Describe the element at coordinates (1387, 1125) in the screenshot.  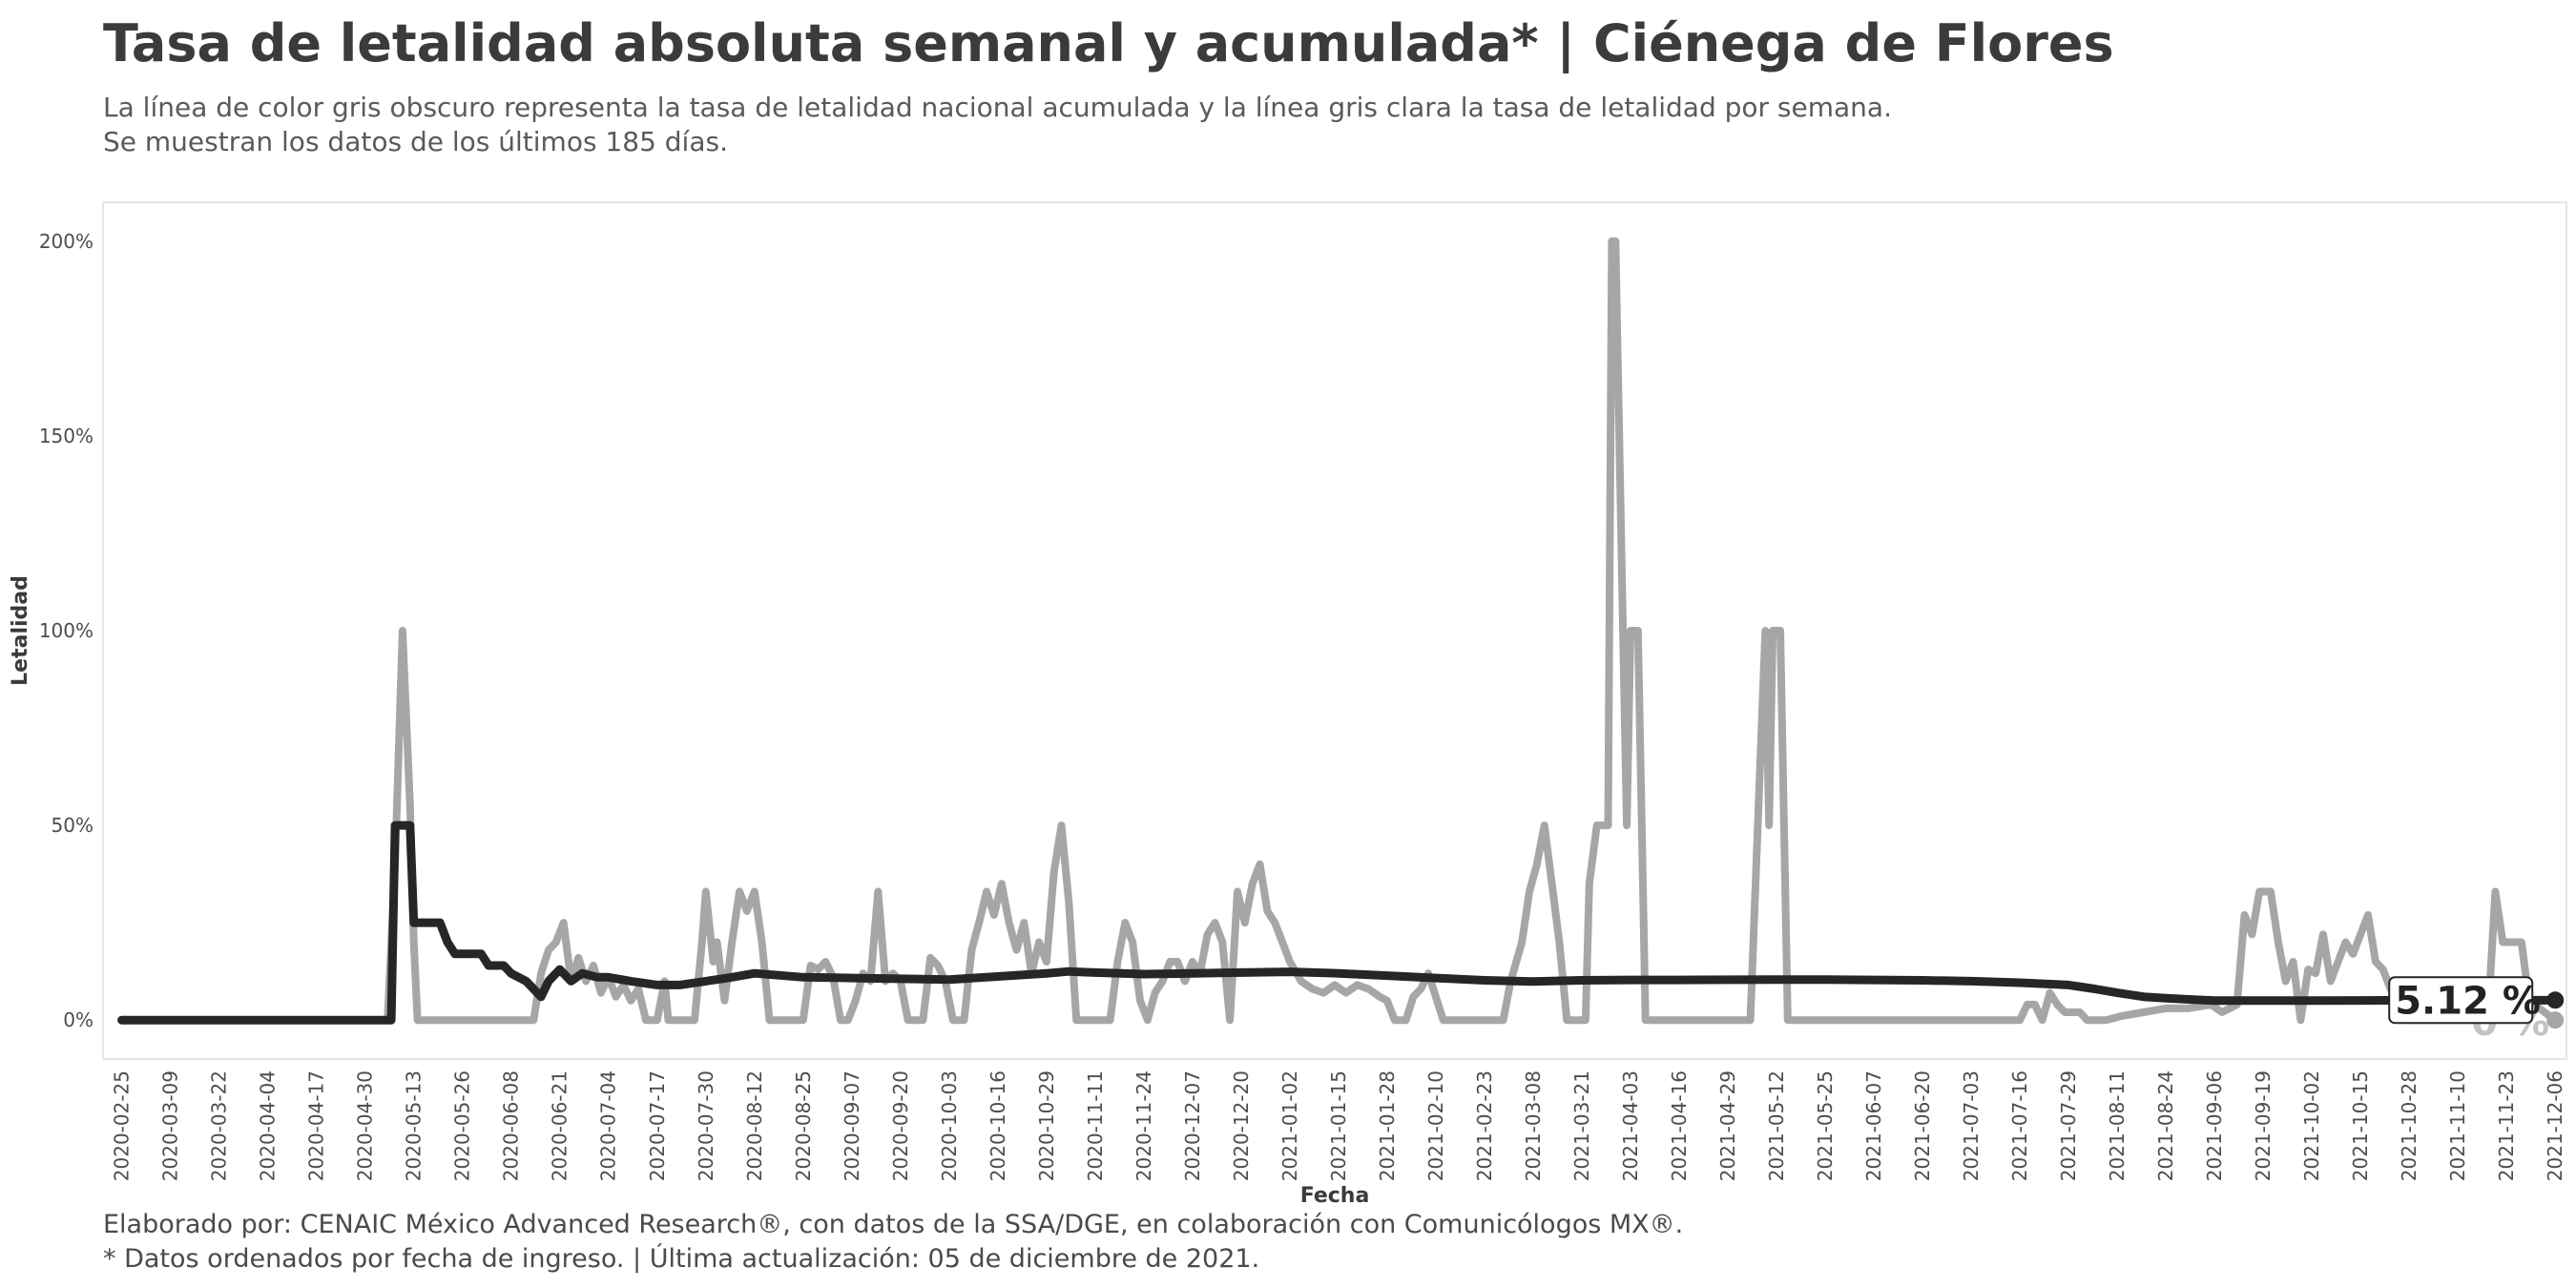
I see `x-tick-label: 2021-01-28` at that location.